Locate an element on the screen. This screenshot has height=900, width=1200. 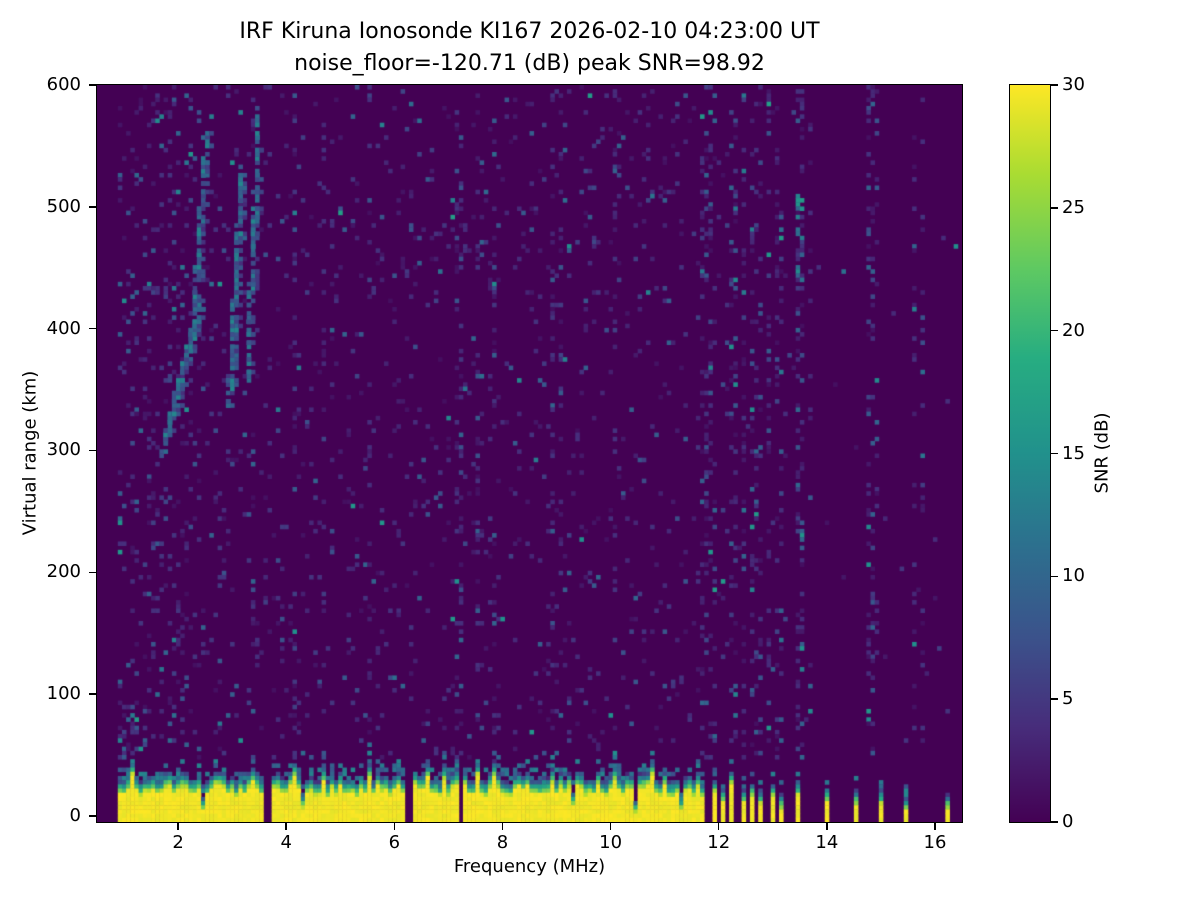
colorbar-tick-label: 10 is located at coordinates (1073, 576).